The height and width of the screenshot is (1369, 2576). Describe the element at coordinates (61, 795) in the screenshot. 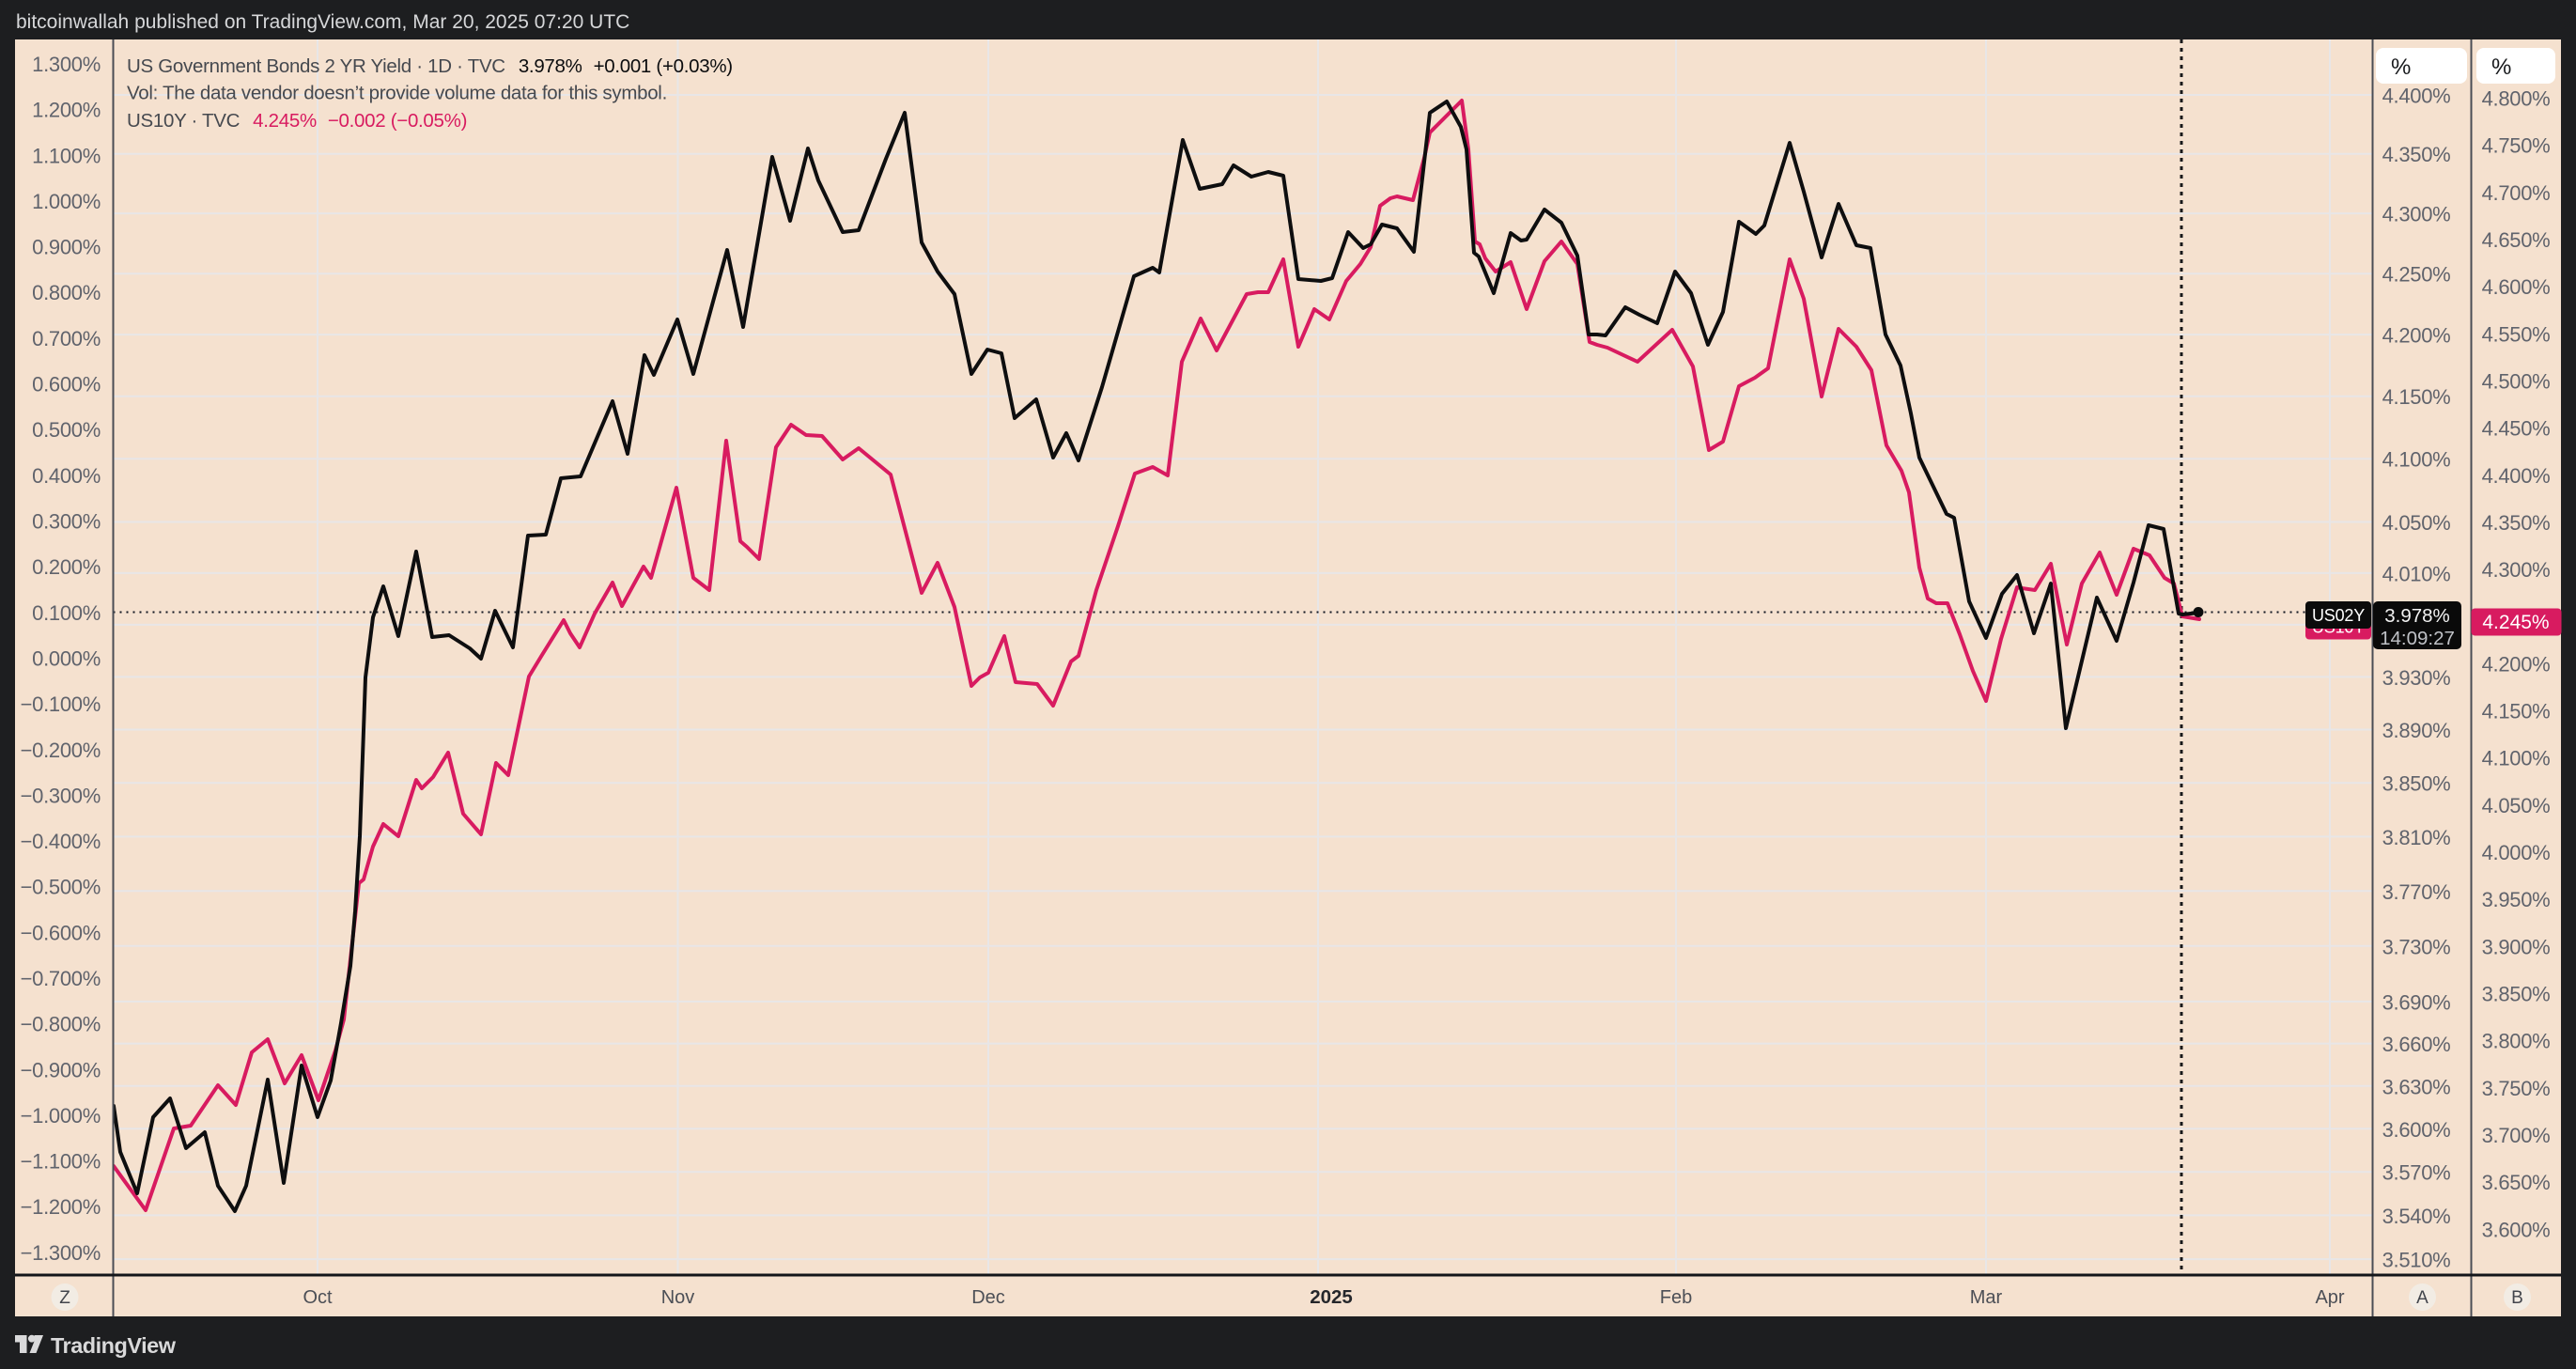

I see `svg-text: −0.300%` at that location.